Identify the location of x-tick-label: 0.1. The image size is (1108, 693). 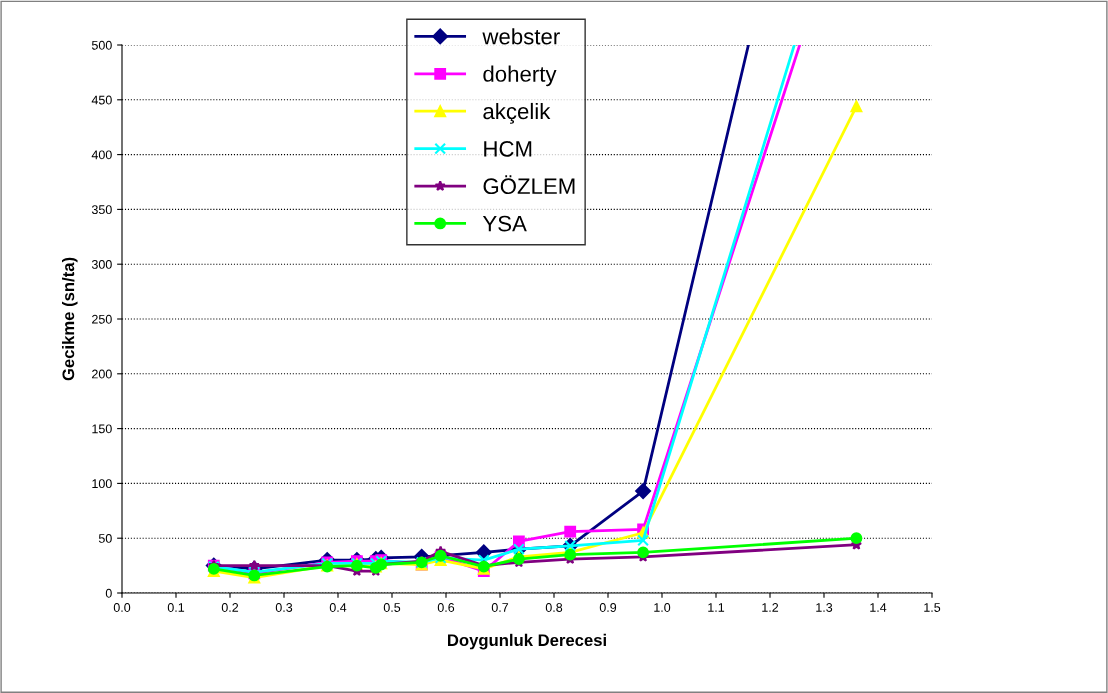
(176, 607).